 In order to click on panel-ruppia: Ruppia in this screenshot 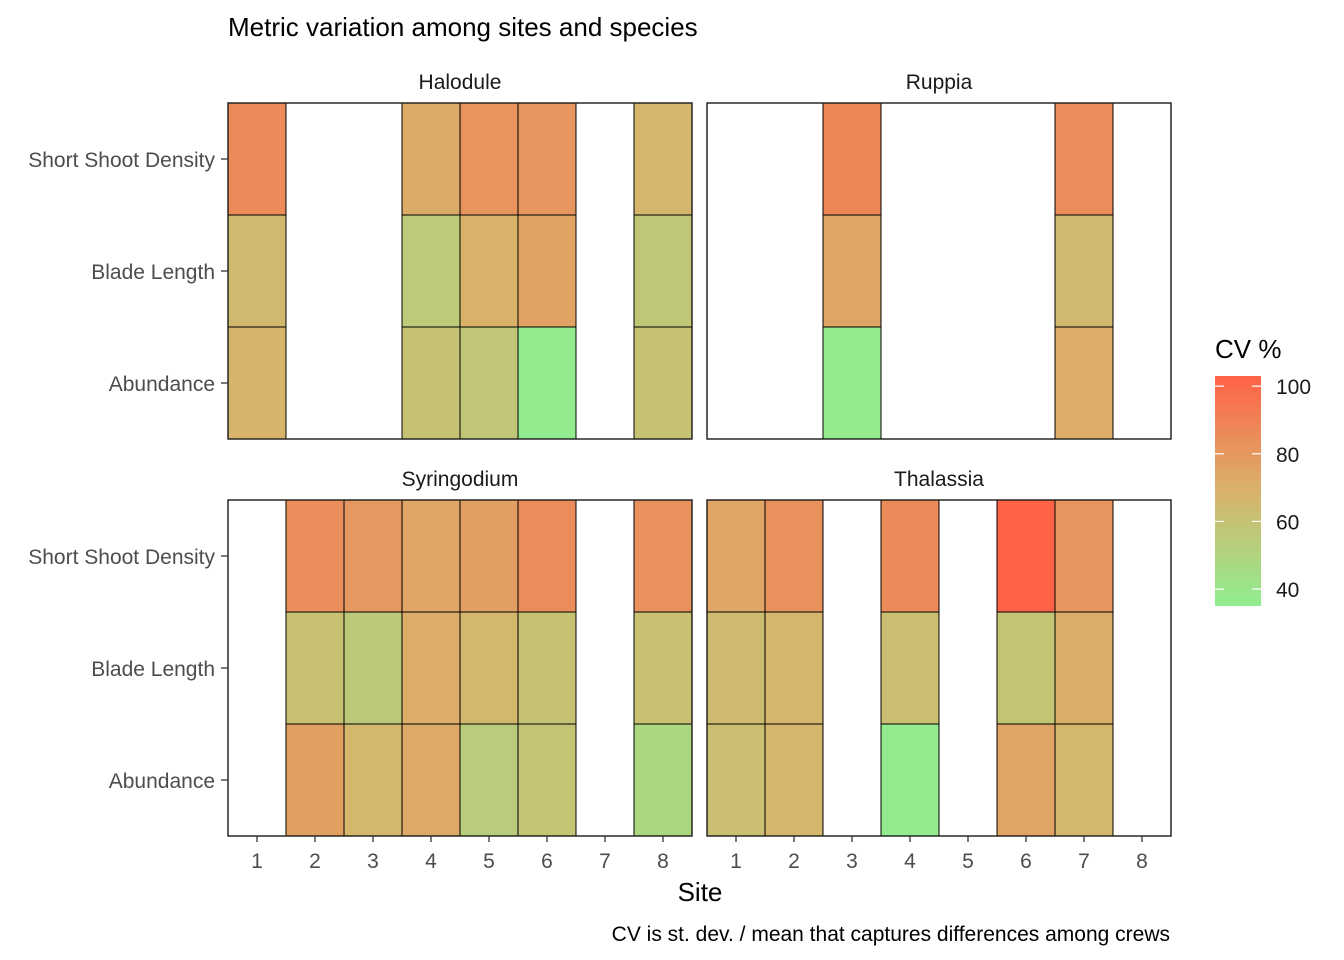, I will do `click(939, 255)`.